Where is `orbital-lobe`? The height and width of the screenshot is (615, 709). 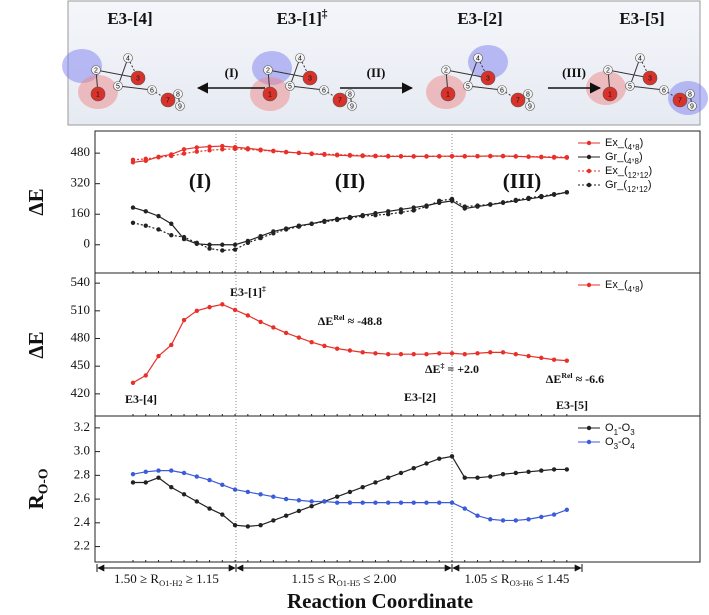 orbital-lobe is located at coordinates (82, 66).